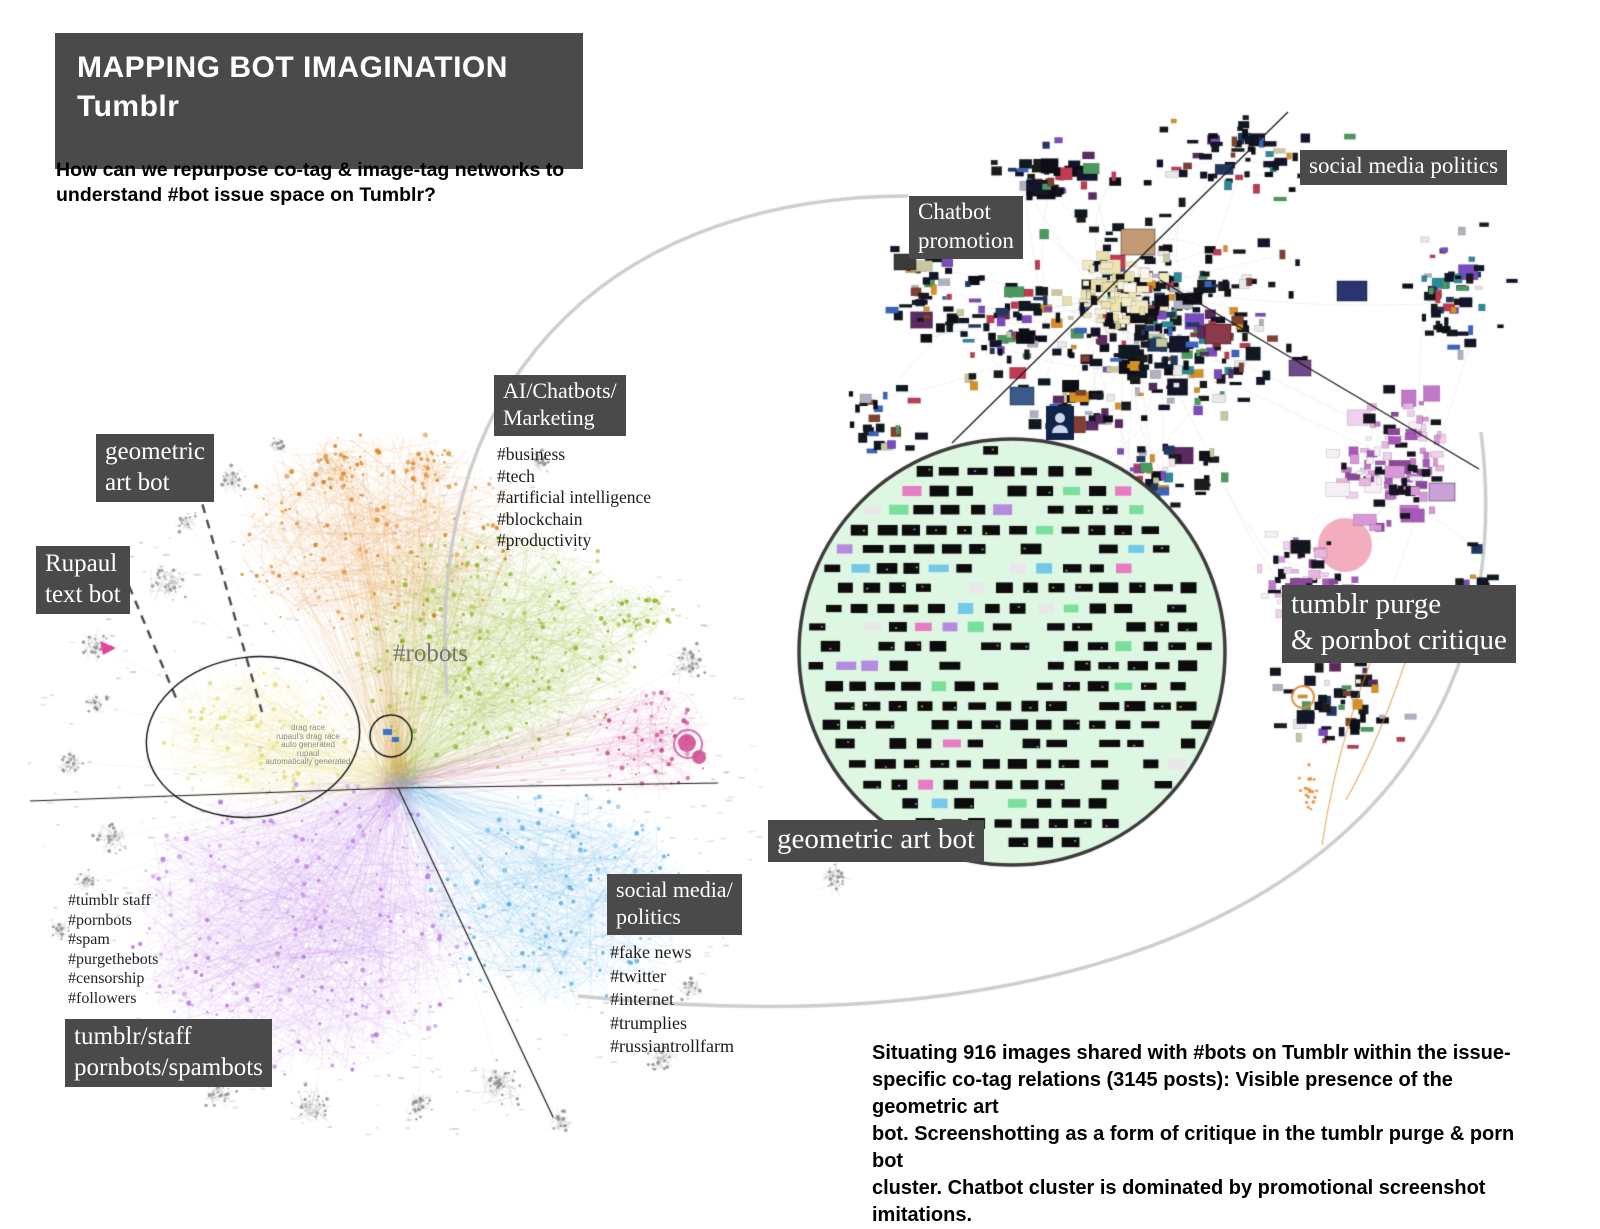 This screenshot has width=1600, height=1229. What do you see at coordinates (81, 563) in the screenshot?
I see `label-line: Rupaul` at bounding box center [81, 563].